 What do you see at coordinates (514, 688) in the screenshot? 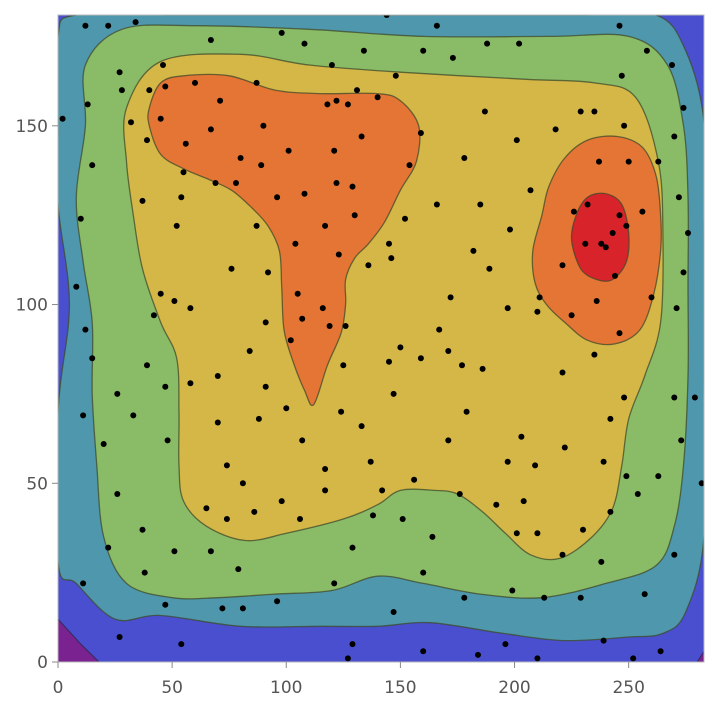
I see `x-tick-label: 200` at bounding box center [514, 688].